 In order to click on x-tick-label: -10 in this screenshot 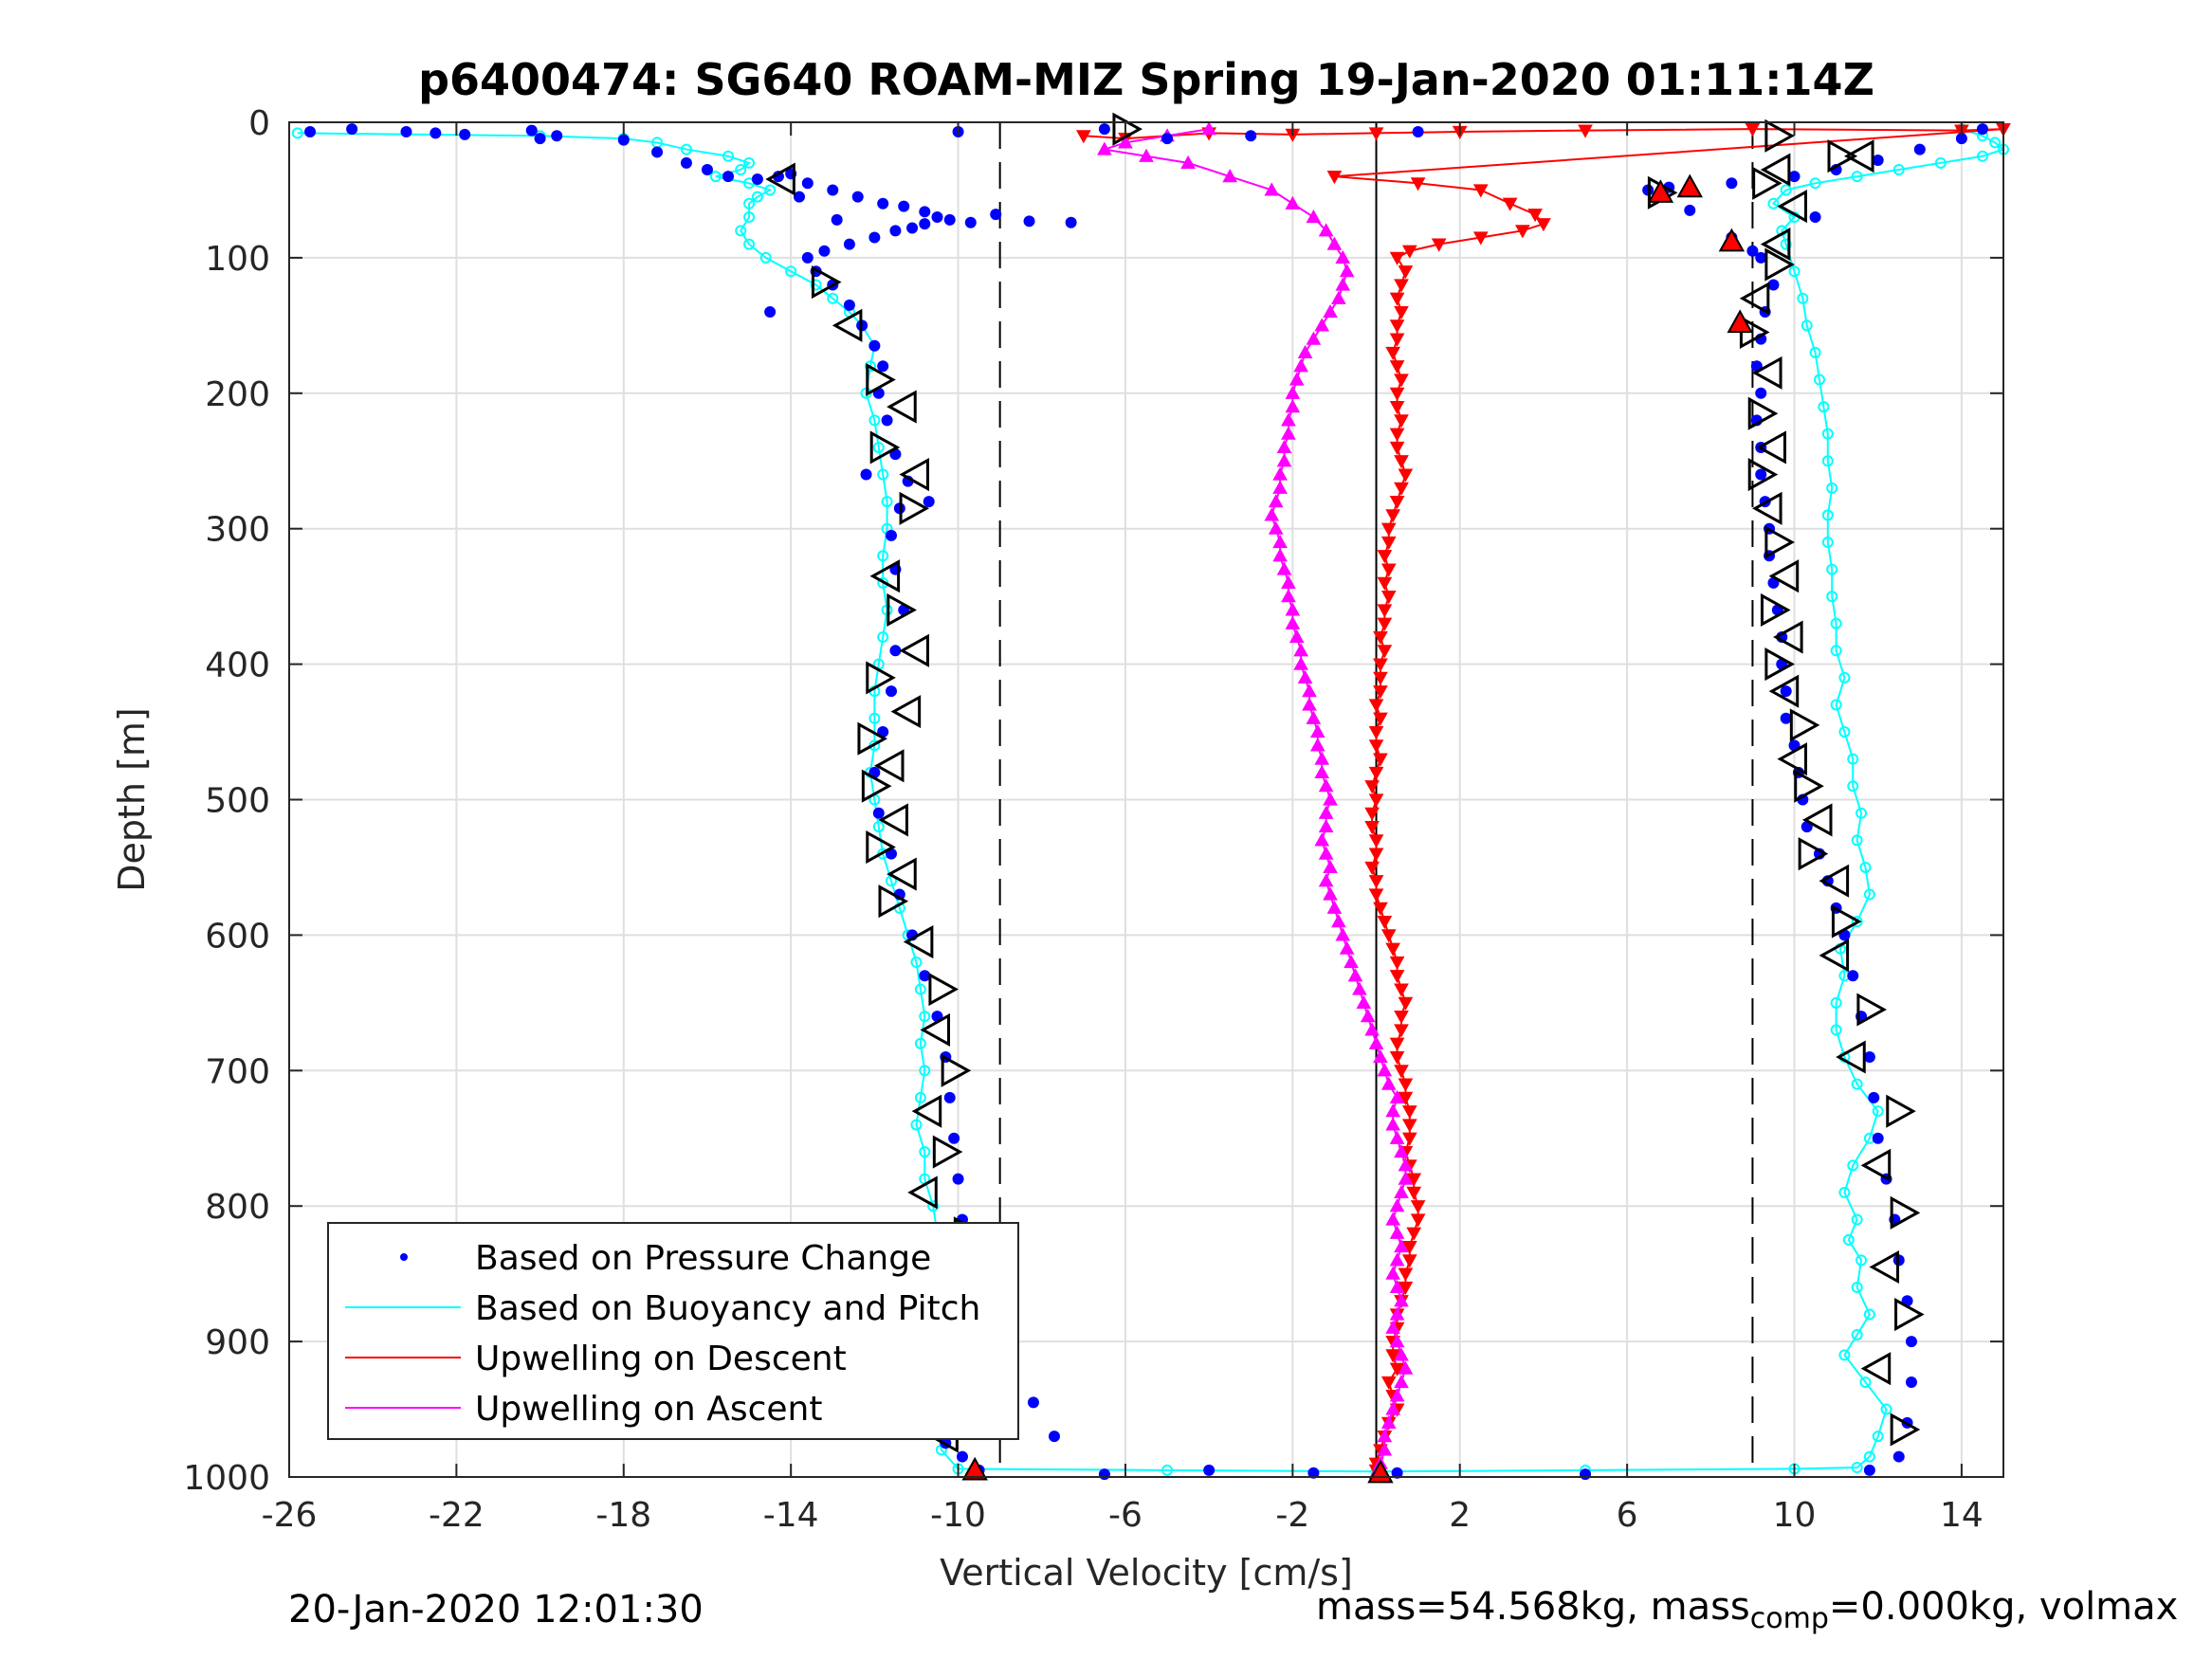, I will do `click(958, 1515)`.